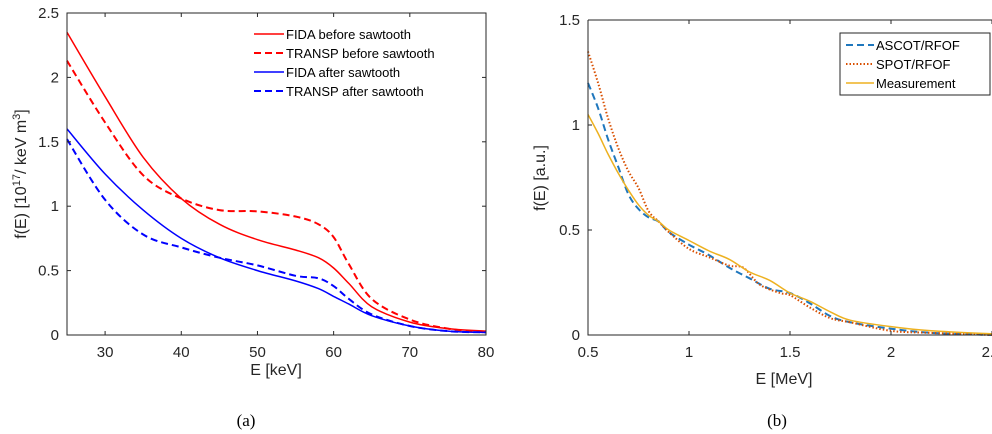 The image size is (992, 434). What do you see at coordinates (48, 13) in the screenshot?
I see `panel-a-ytick-label: 2.5` at bounding box center [48, 13].